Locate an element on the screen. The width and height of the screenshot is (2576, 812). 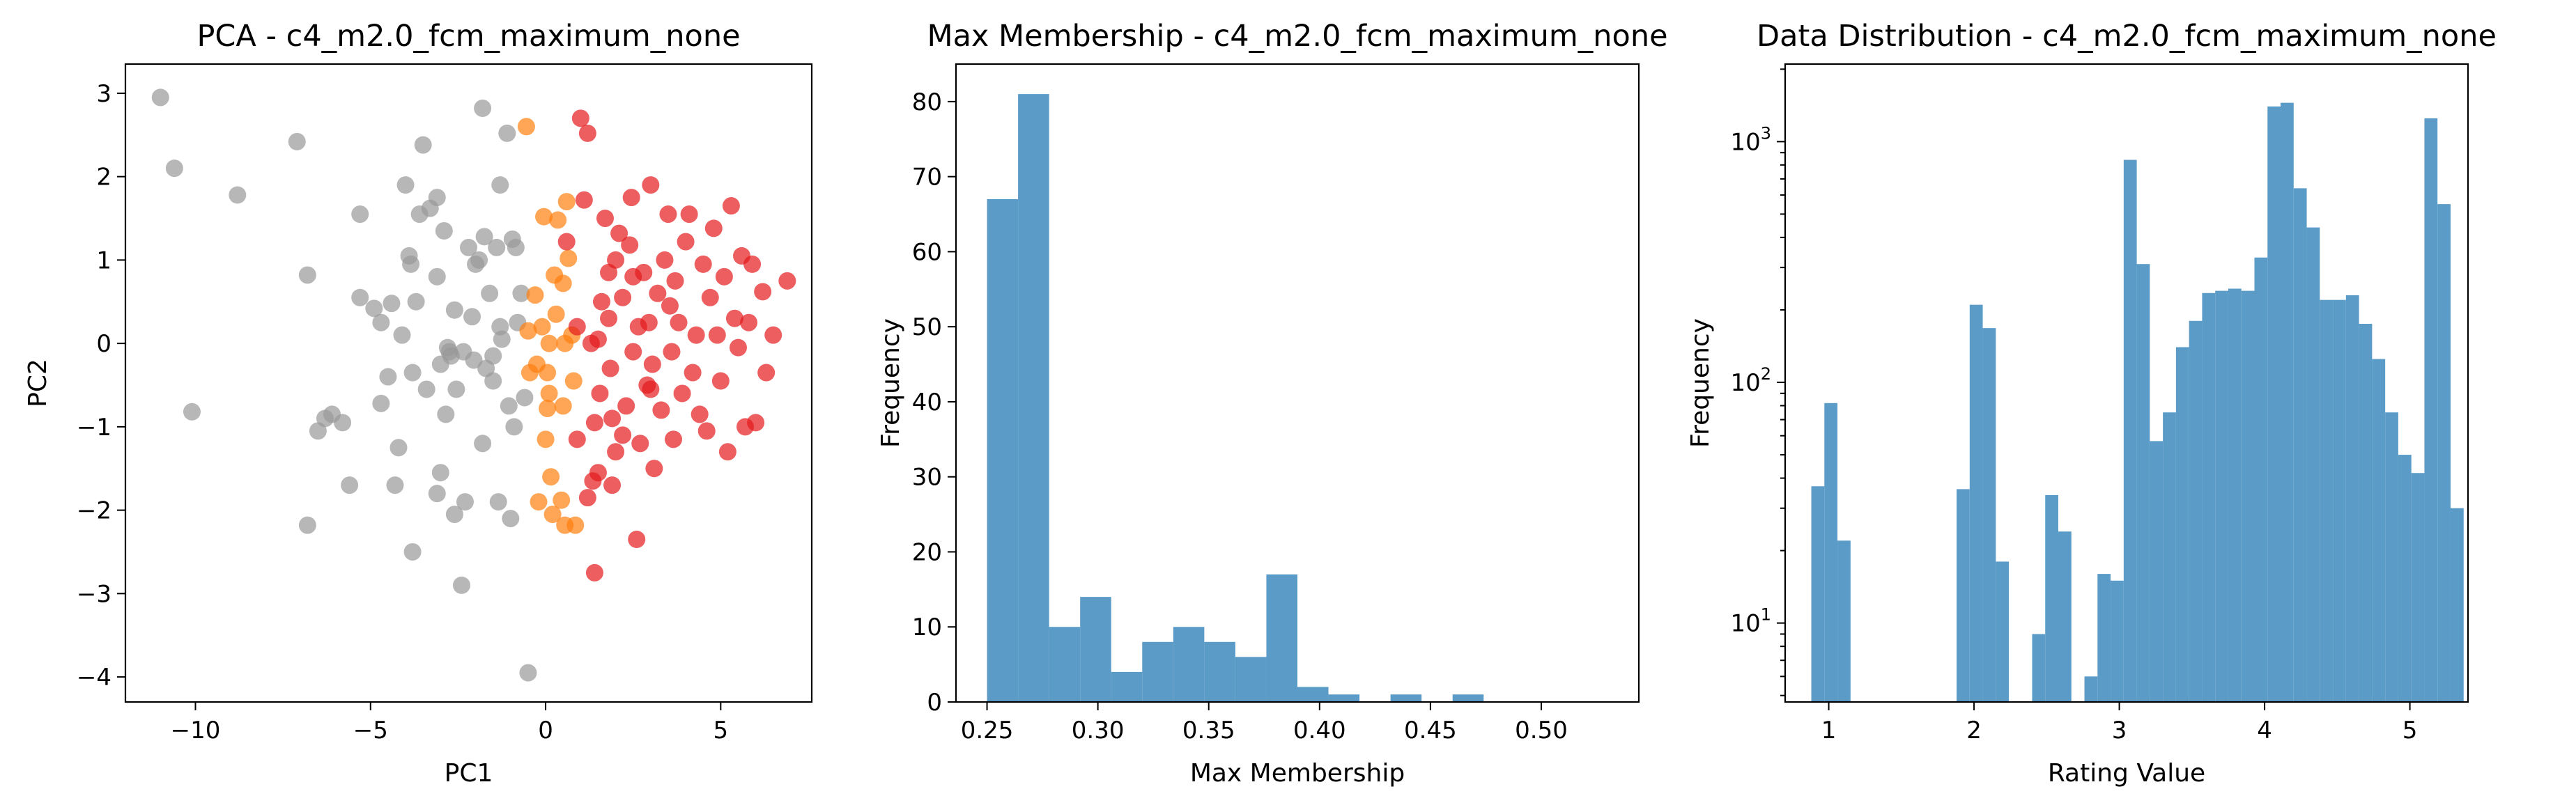
x-tick-label: 0.40 is located at coordinates (1319, 730).